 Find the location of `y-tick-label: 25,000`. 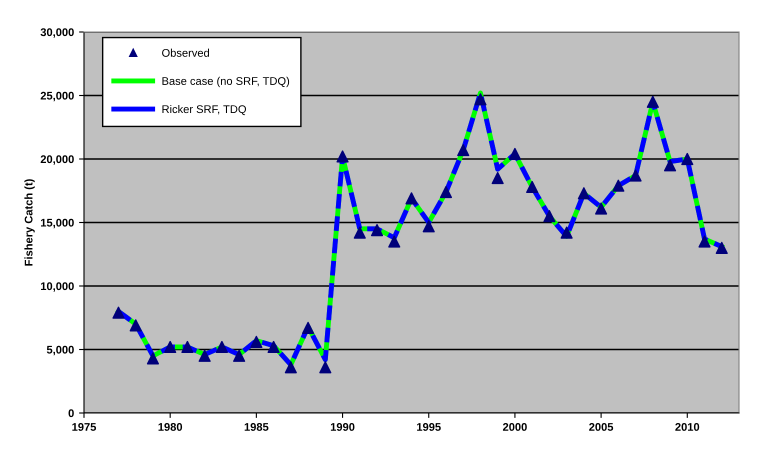

y-tick-label: 25,000 is located at coordinates (57, 97).